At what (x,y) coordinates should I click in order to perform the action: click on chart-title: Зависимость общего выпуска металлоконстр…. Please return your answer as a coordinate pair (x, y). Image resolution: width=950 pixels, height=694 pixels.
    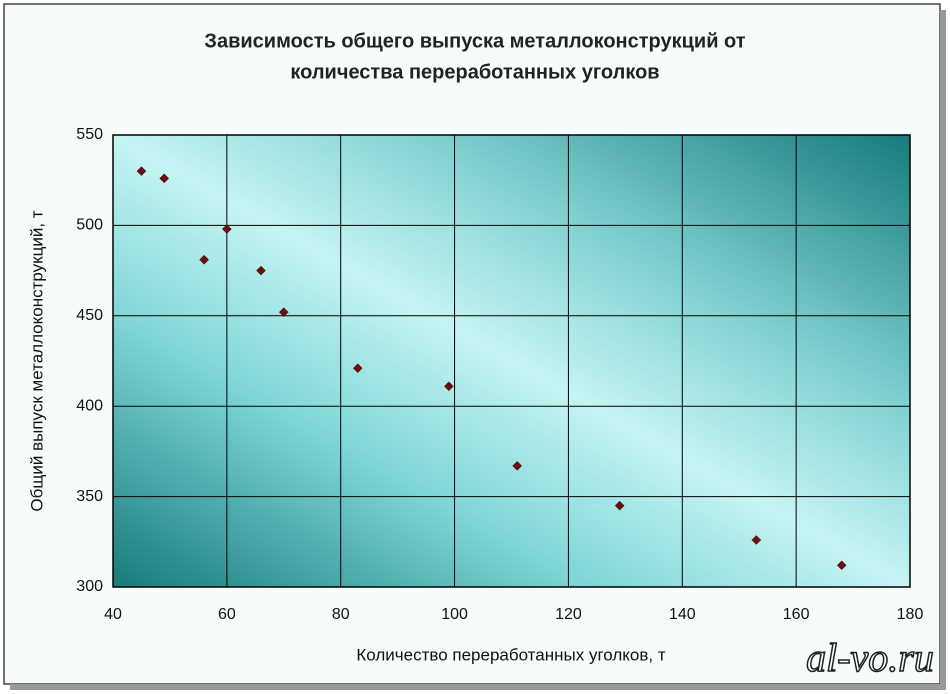
    Looking at the image, I should click on (474, 41).